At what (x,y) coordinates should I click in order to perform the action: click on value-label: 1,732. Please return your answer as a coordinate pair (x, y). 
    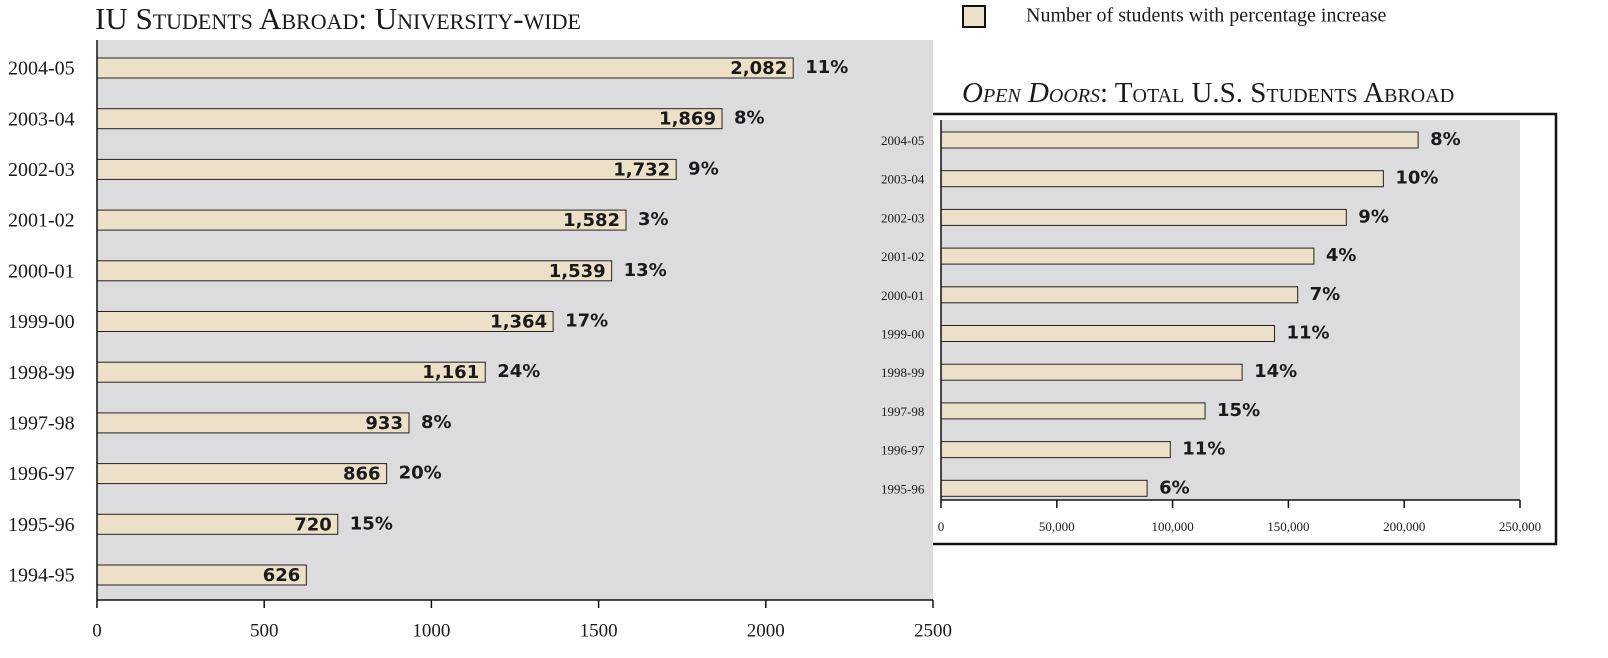
    Looking at the image, I should click on (641, 169).